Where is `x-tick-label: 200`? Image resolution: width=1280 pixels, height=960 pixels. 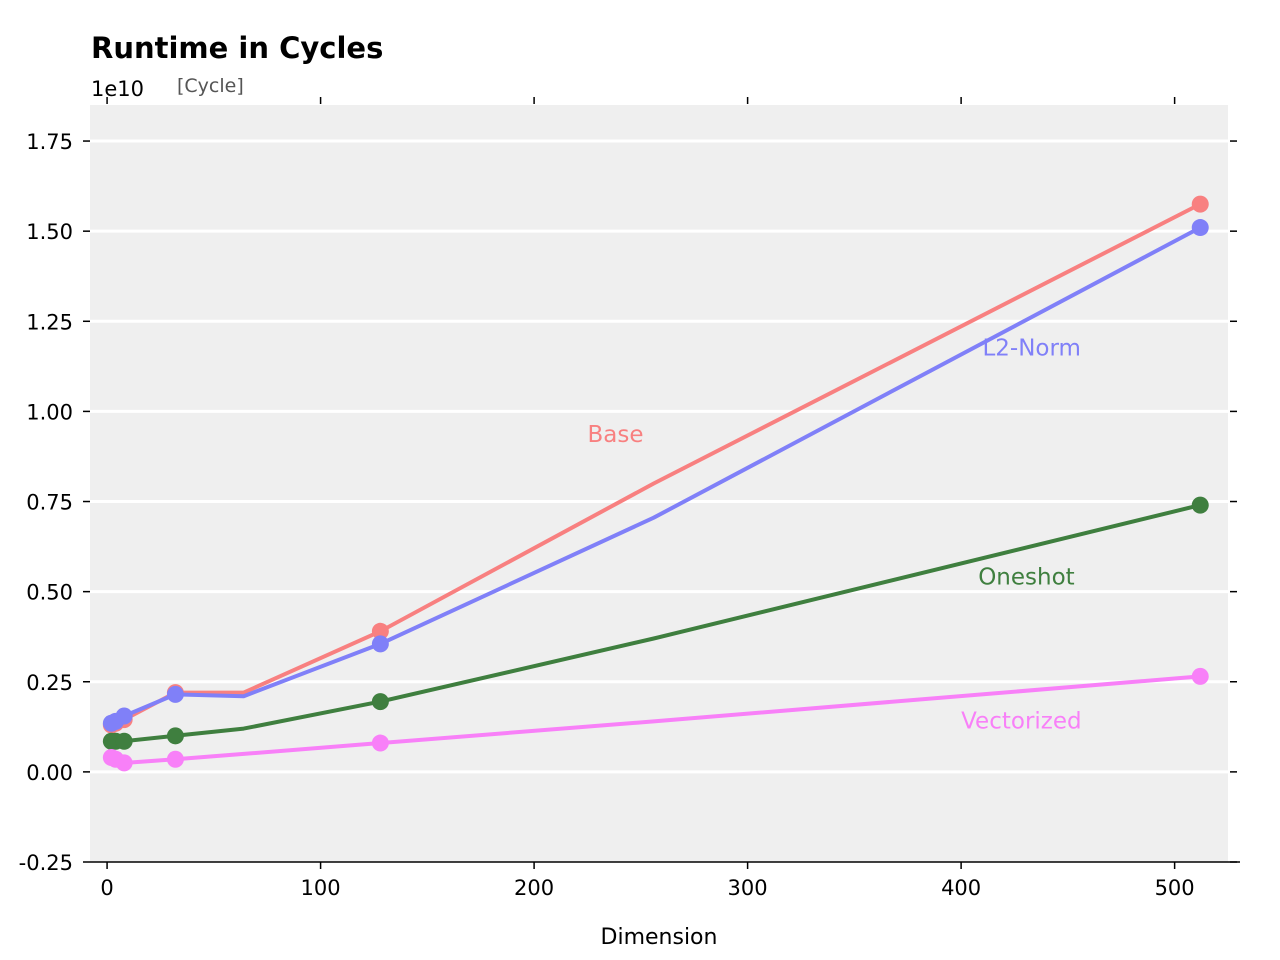
x-tick-label: 200 is located at coordinates (534, 888).